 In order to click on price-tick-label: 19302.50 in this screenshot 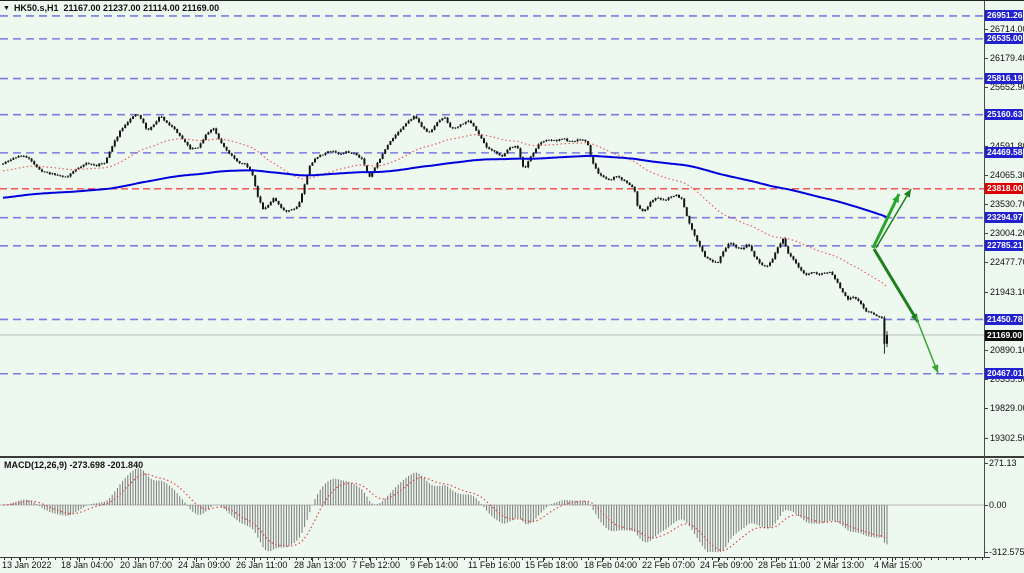, I will do `click(1007, 437)`.